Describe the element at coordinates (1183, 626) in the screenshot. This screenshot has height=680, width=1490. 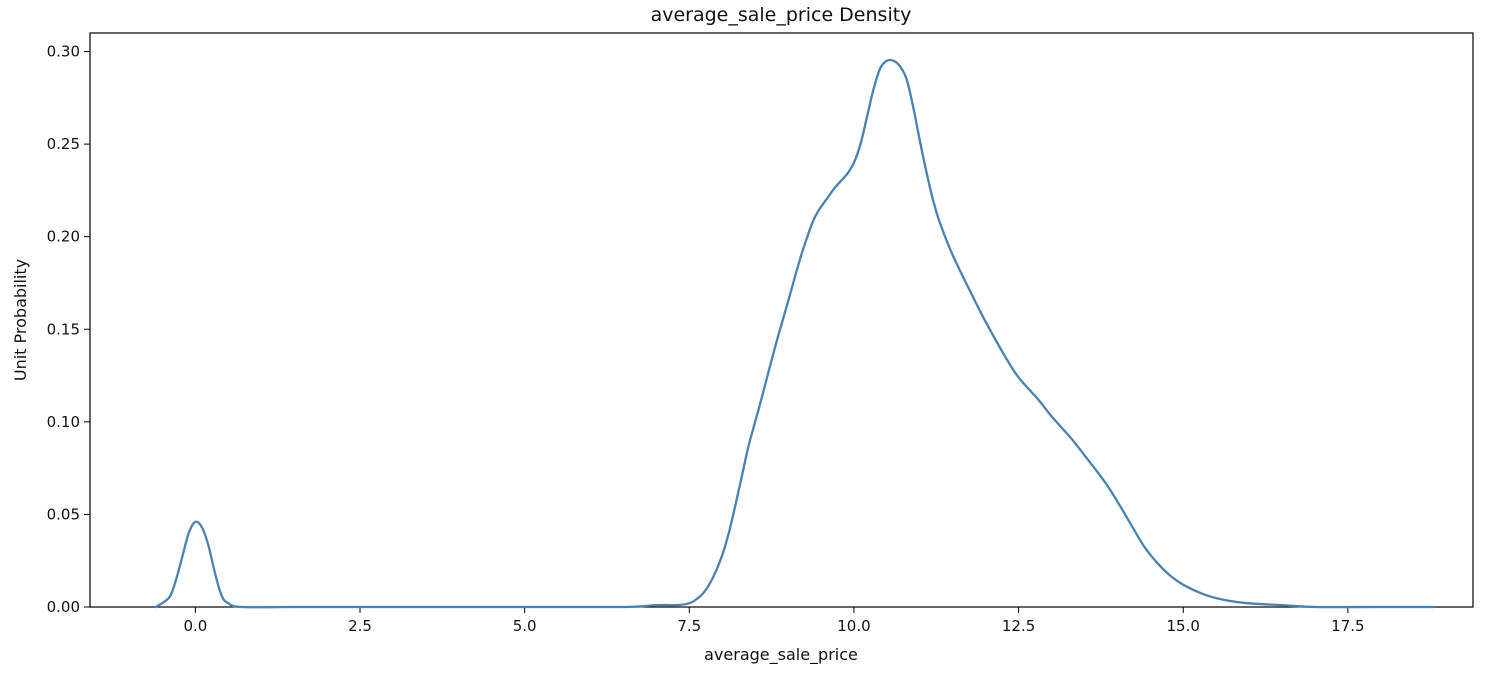
I see `x-tick-label: 15.0` at that location.